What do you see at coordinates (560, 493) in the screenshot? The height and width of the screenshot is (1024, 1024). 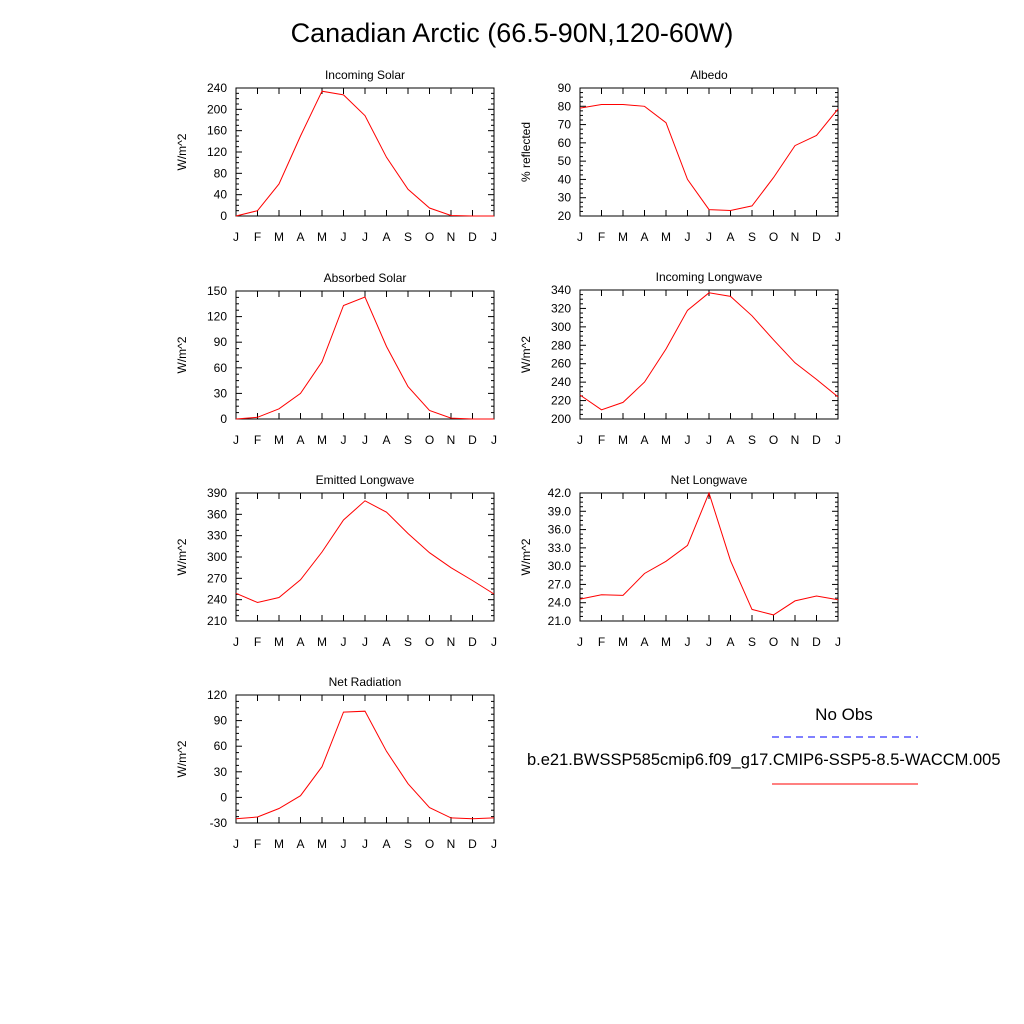 I see `y-tick-label: 42.0` at bounding box center [560, 493].